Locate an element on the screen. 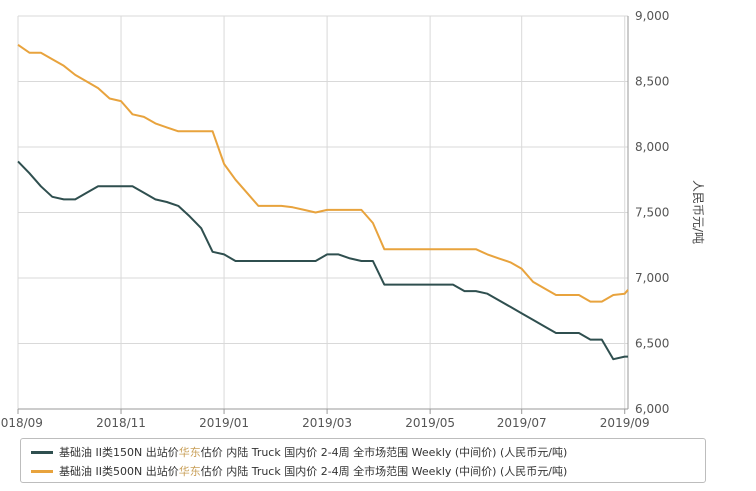 The image size is (756, 491). x-tick-label: 2018/11 is located at coordinates (121, 423).